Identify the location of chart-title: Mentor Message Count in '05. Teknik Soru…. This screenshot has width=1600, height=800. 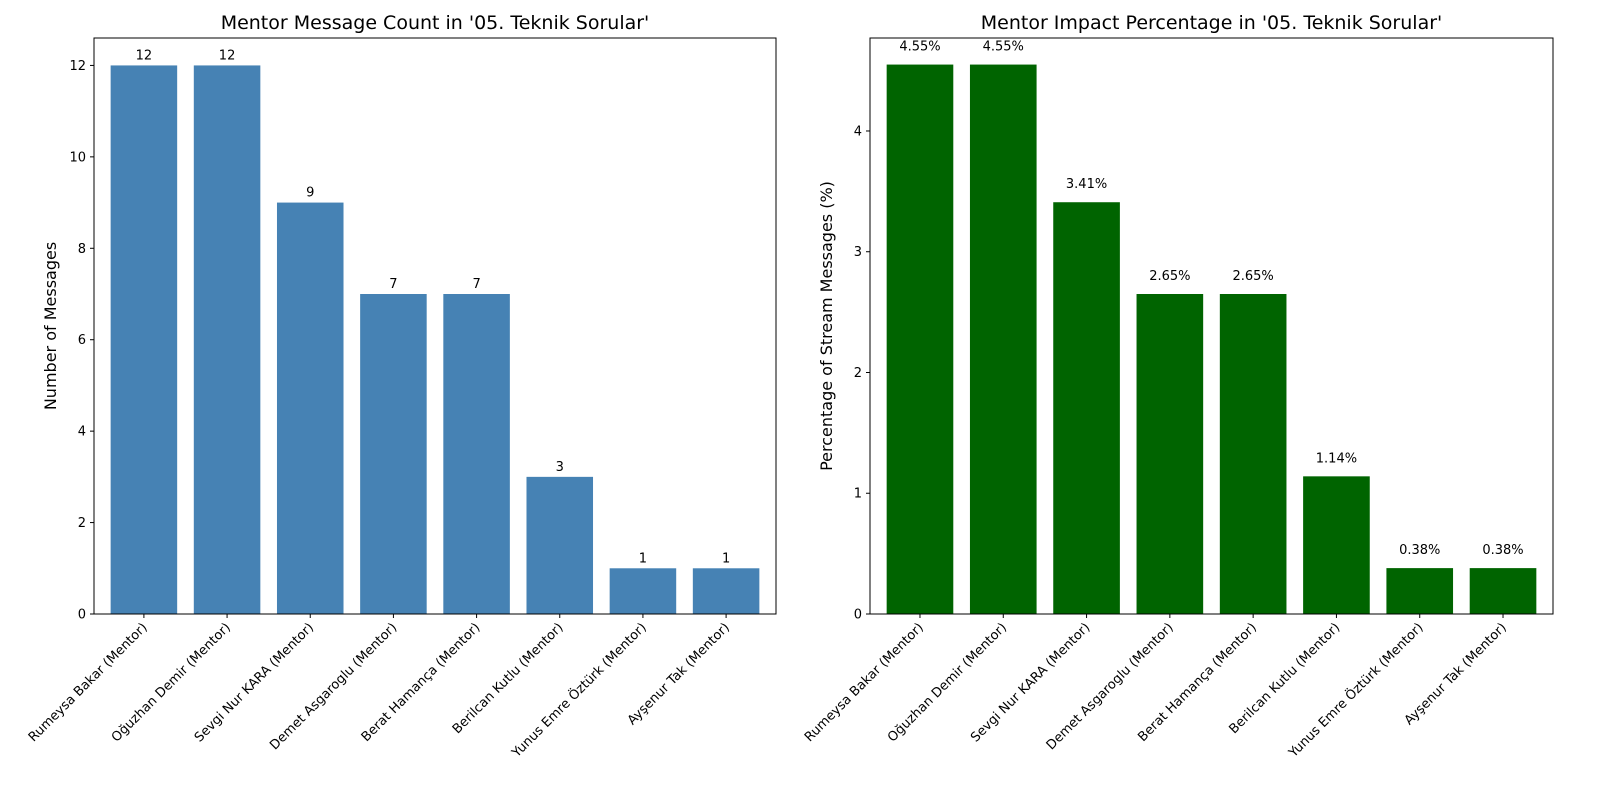
(435, 23).